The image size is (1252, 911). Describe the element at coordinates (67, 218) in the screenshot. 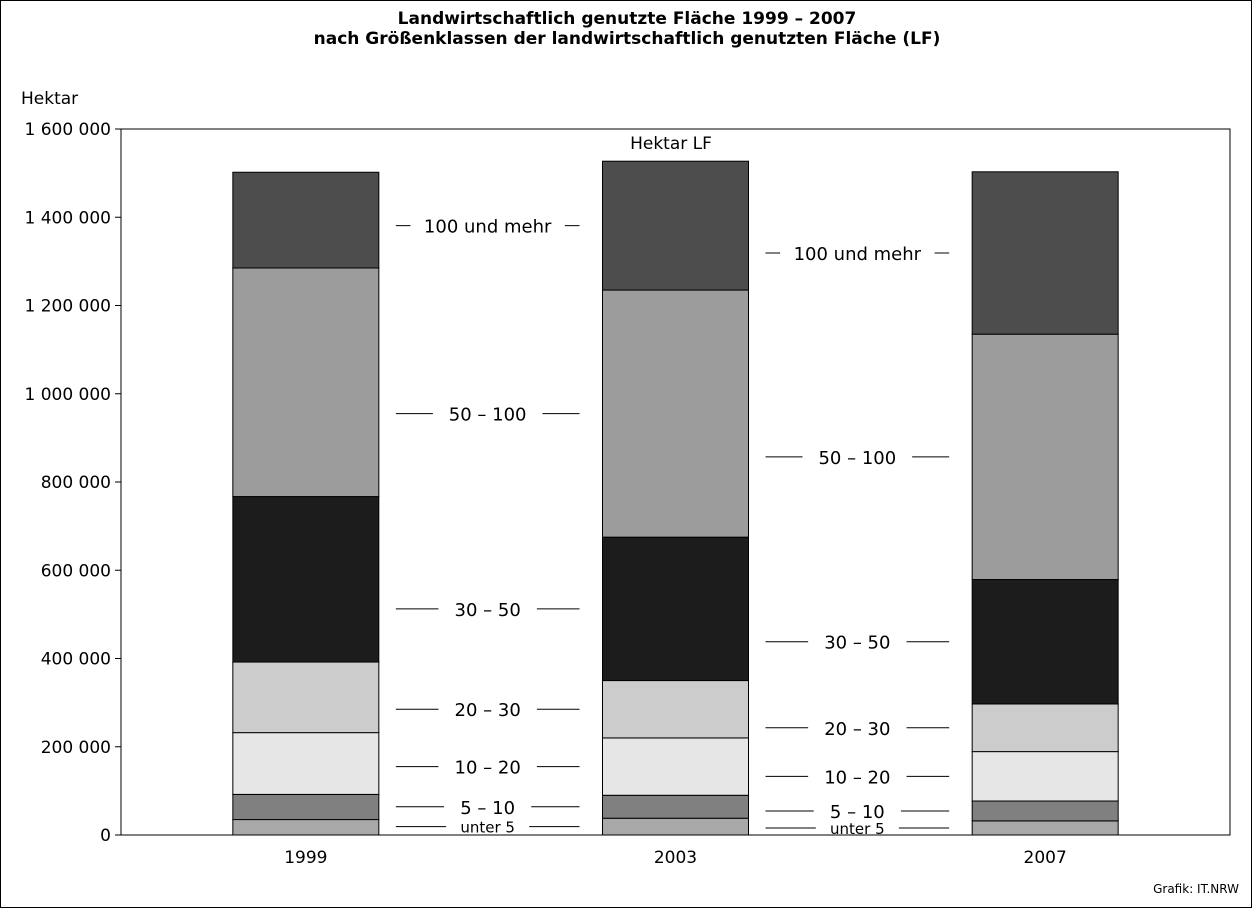

I see `y-tick-label: 1 400 000` at that location.